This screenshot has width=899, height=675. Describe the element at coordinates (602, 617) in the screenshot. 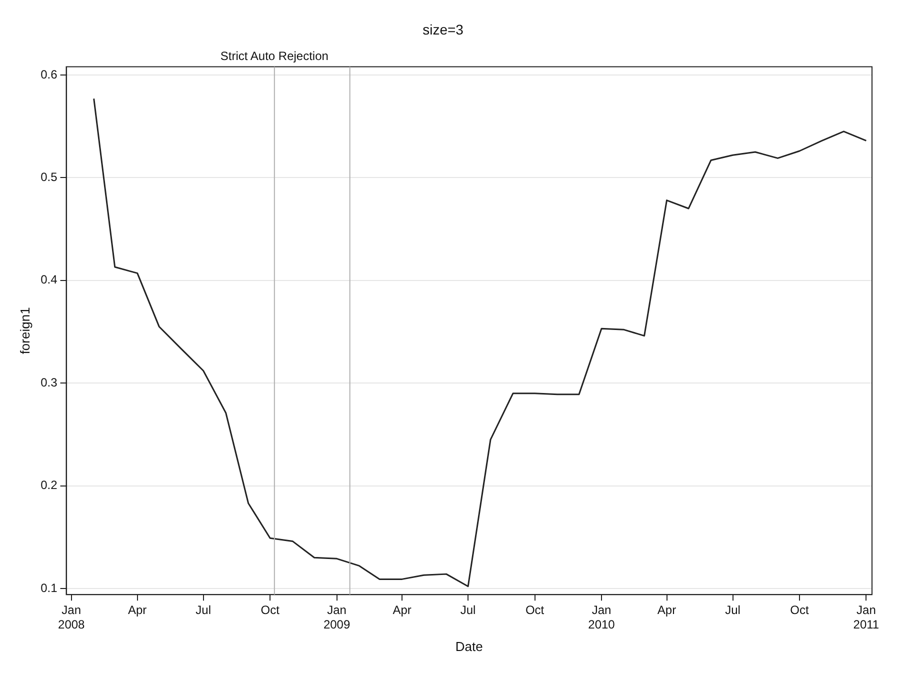

I see `x-tick-label: Jan 2010` at that location.